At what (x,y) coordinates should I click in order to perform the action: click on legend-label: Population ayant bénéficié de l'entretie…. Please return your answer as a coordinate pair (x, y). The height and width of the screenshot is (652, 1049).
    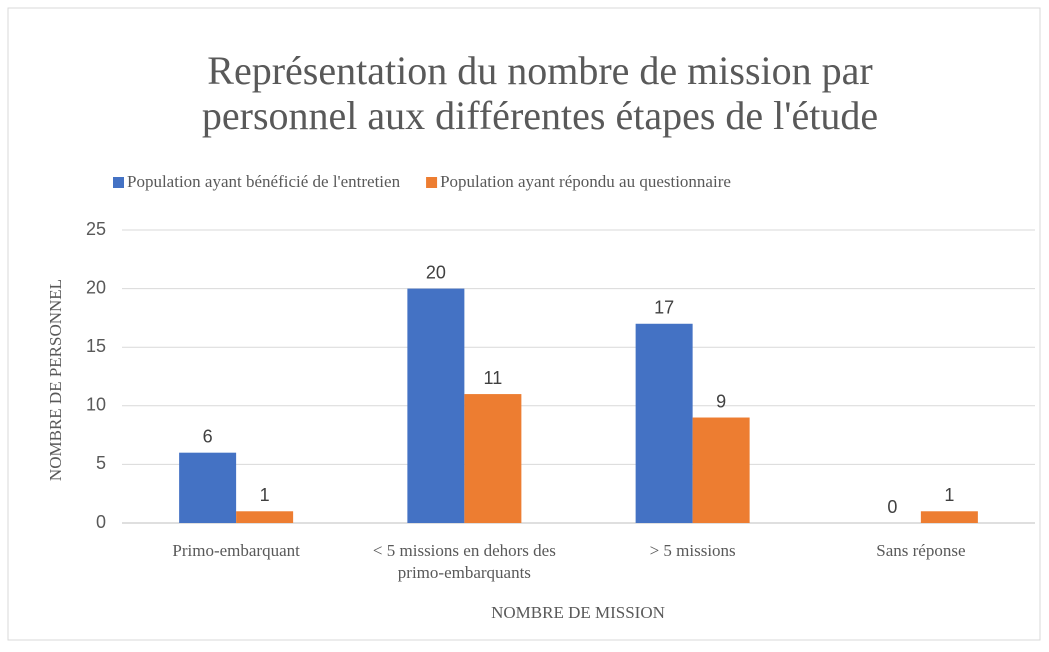
    Looking at the image, I should click on (264, 181).